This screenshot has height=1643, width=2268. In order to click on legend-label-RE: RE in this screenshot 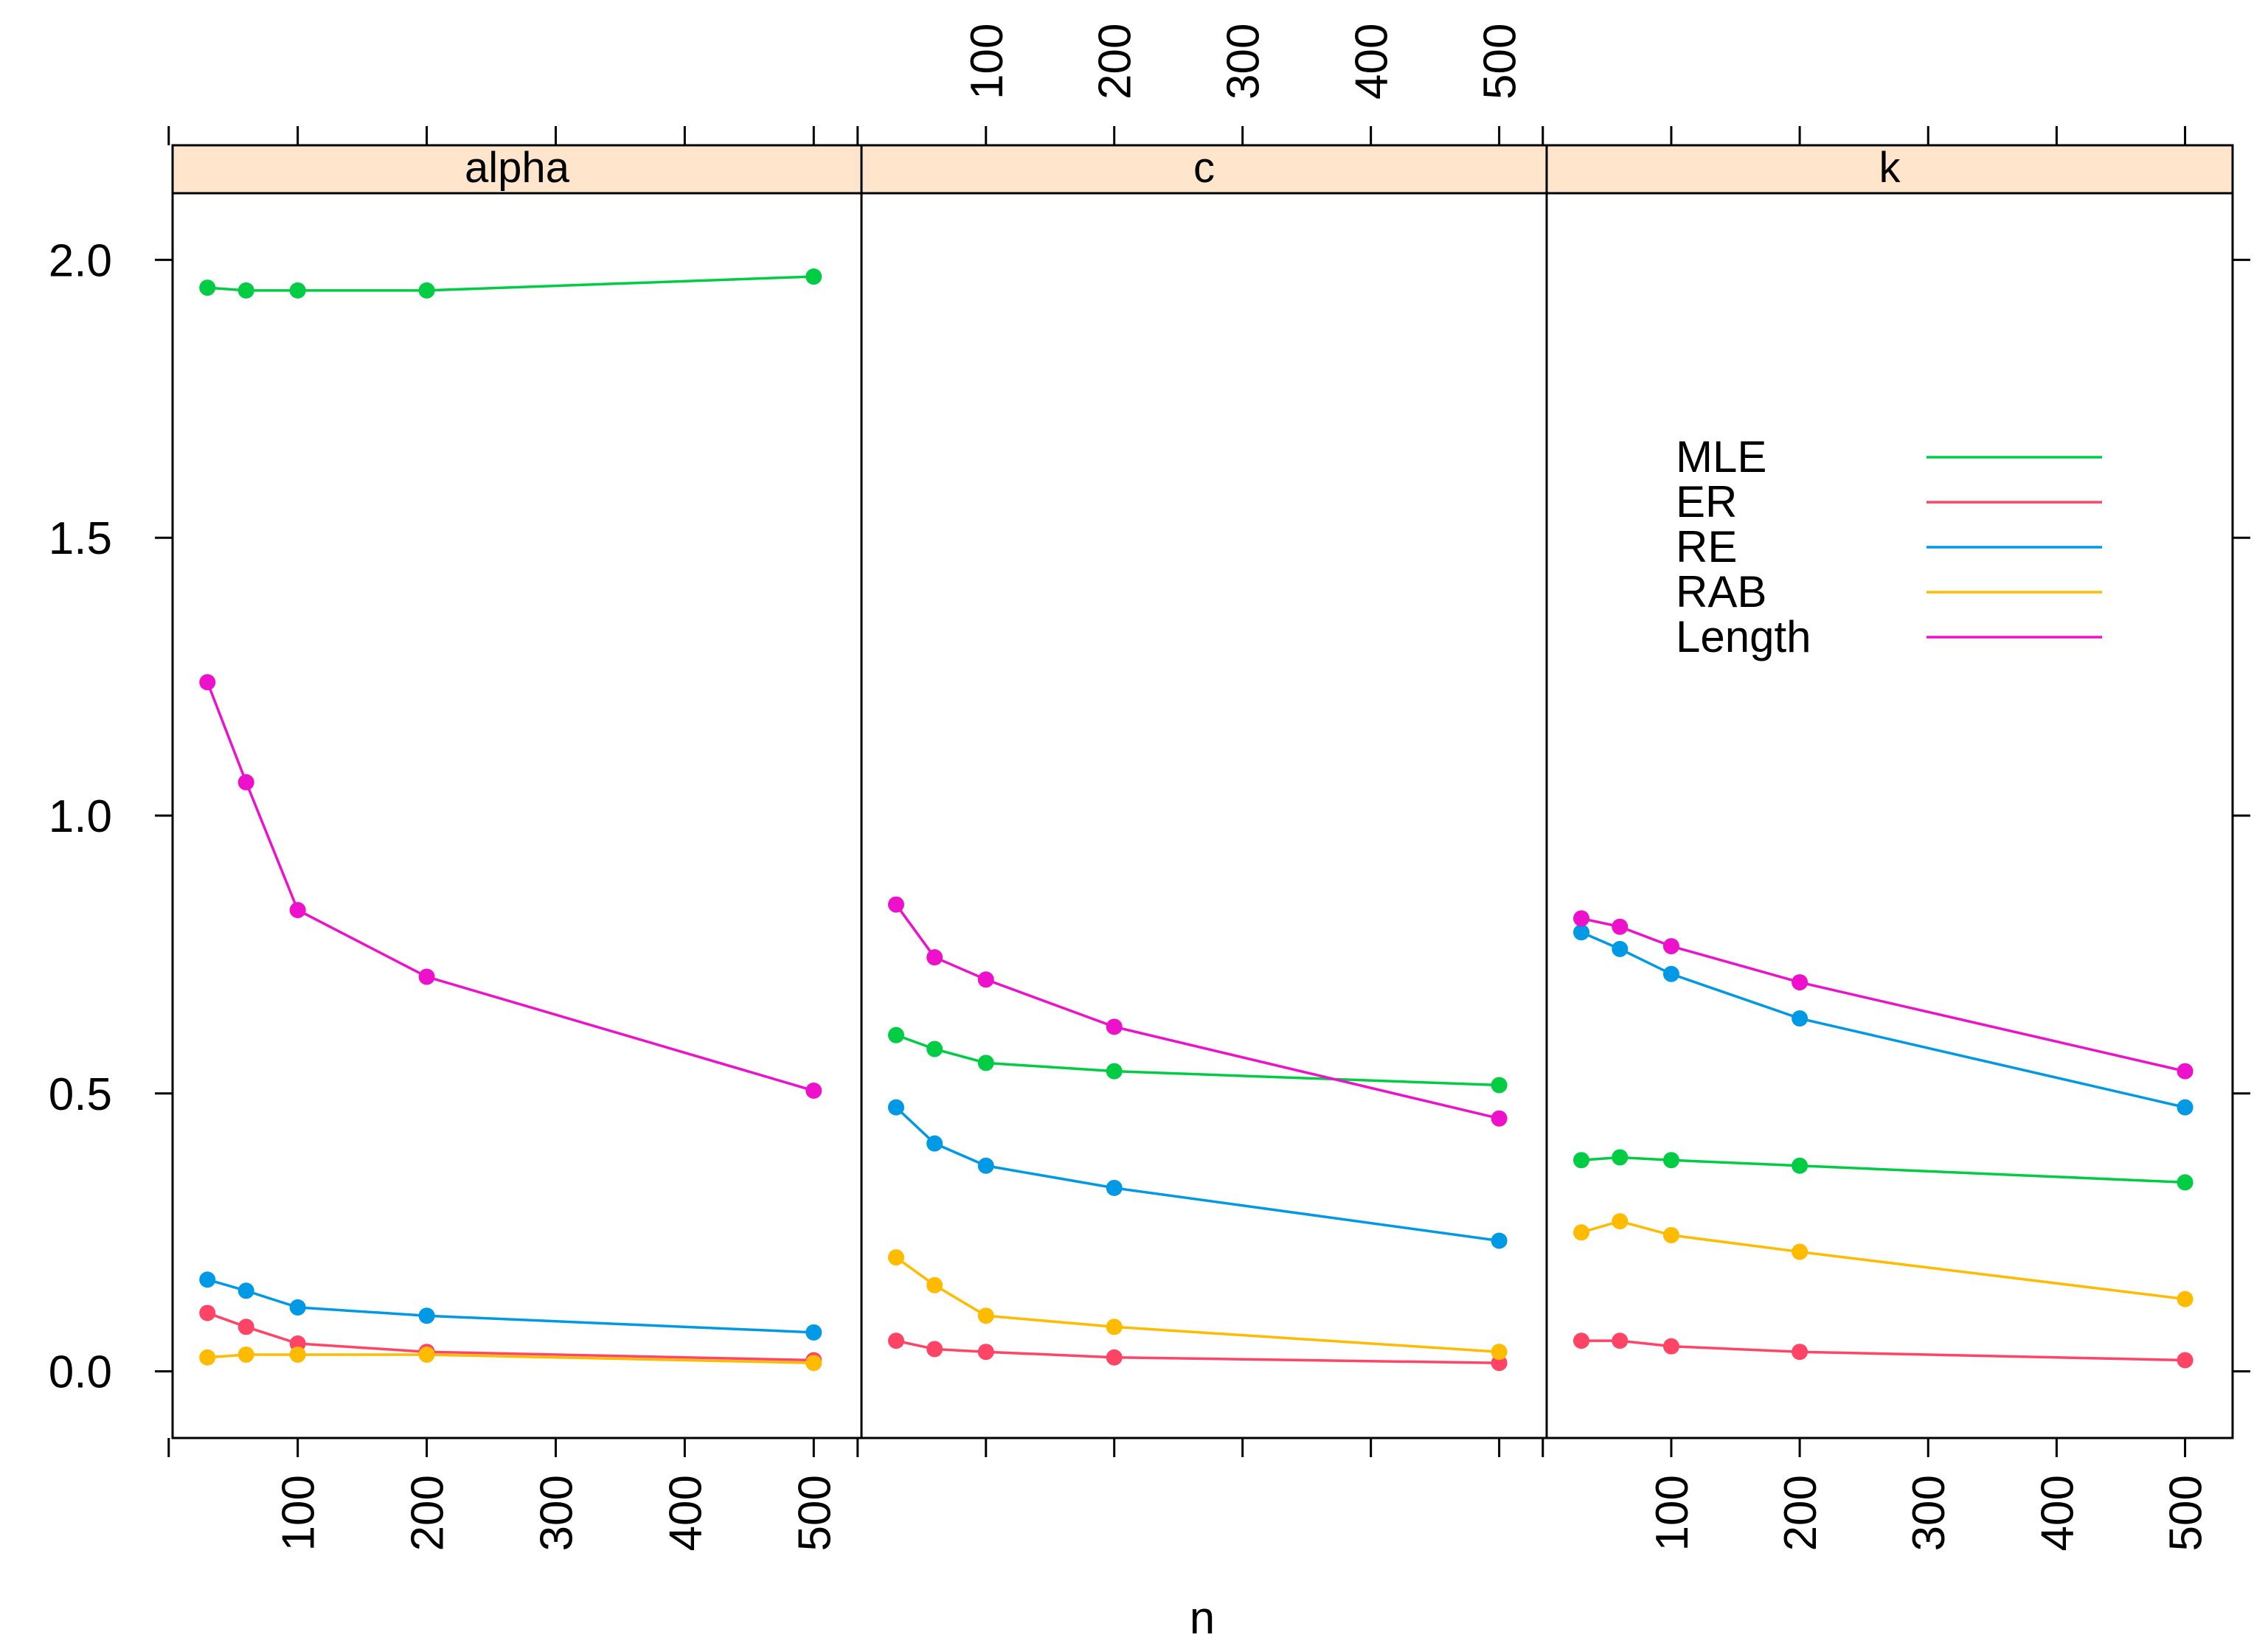, I will do `click(1706, 547)`.